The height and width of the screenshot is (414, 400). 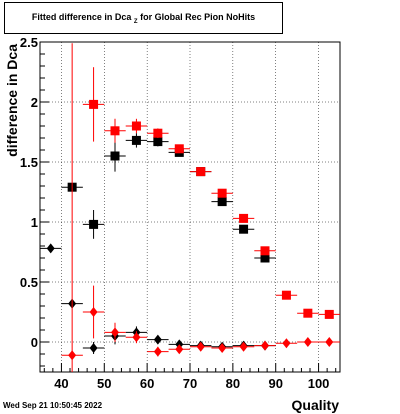 What do you see at coordinates (29, 42) in the screenshot?
I see `y-tick-label: 2.5` at bounding box center [29, 42].